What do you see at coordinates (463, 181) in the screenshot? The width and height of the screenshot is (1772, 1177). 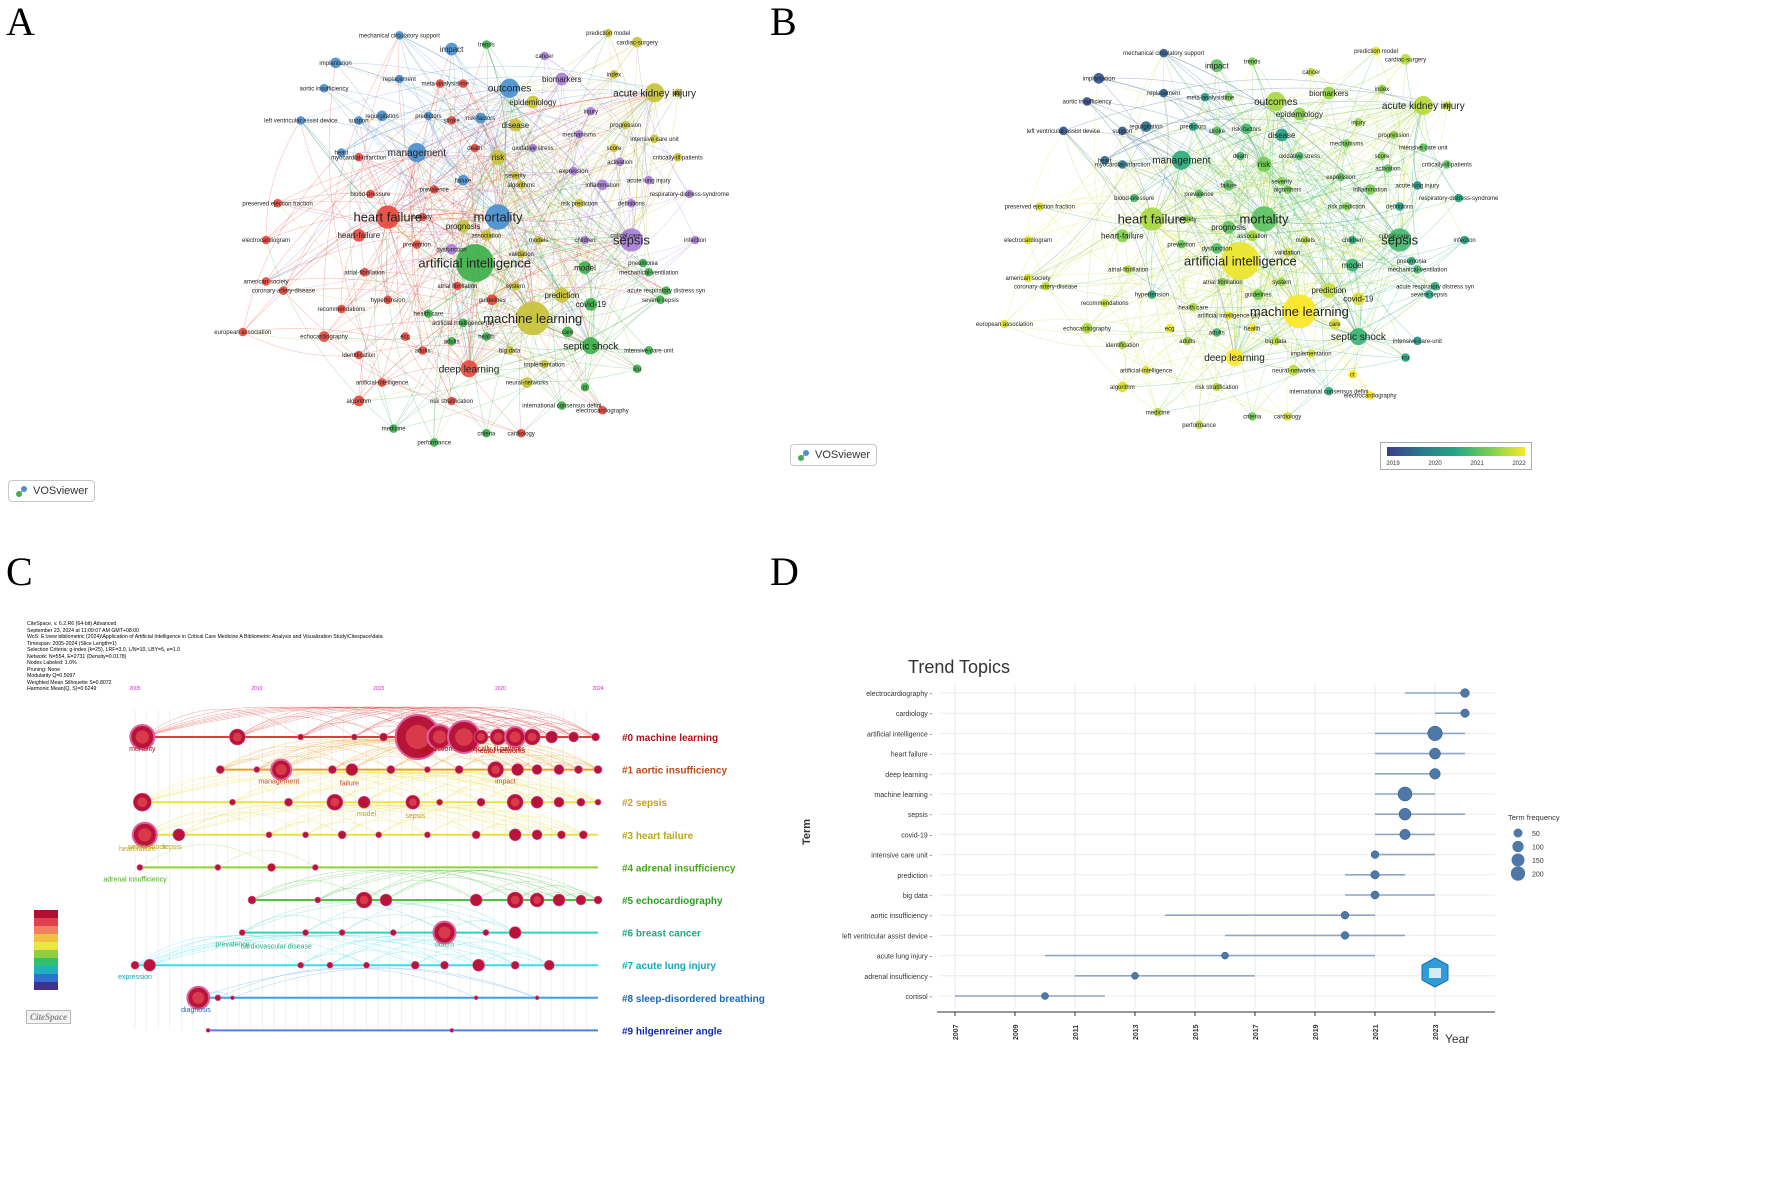 I see `network-label-failure: failure` at bounding box center [463, 181].